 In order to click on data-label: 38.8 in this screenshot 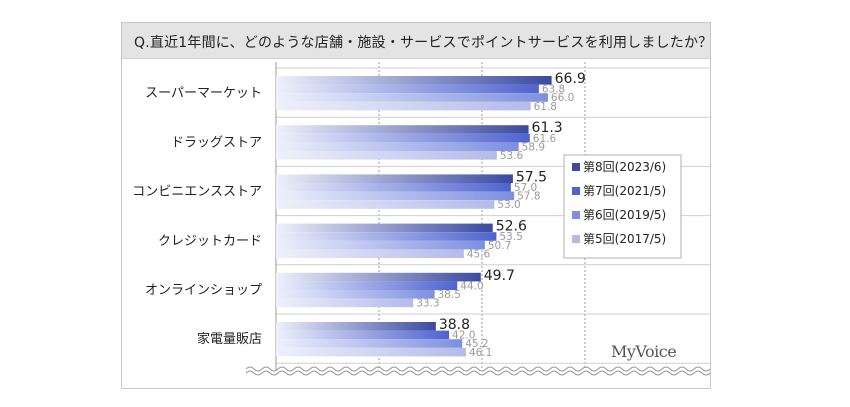, I will do `click(454, 325)`.